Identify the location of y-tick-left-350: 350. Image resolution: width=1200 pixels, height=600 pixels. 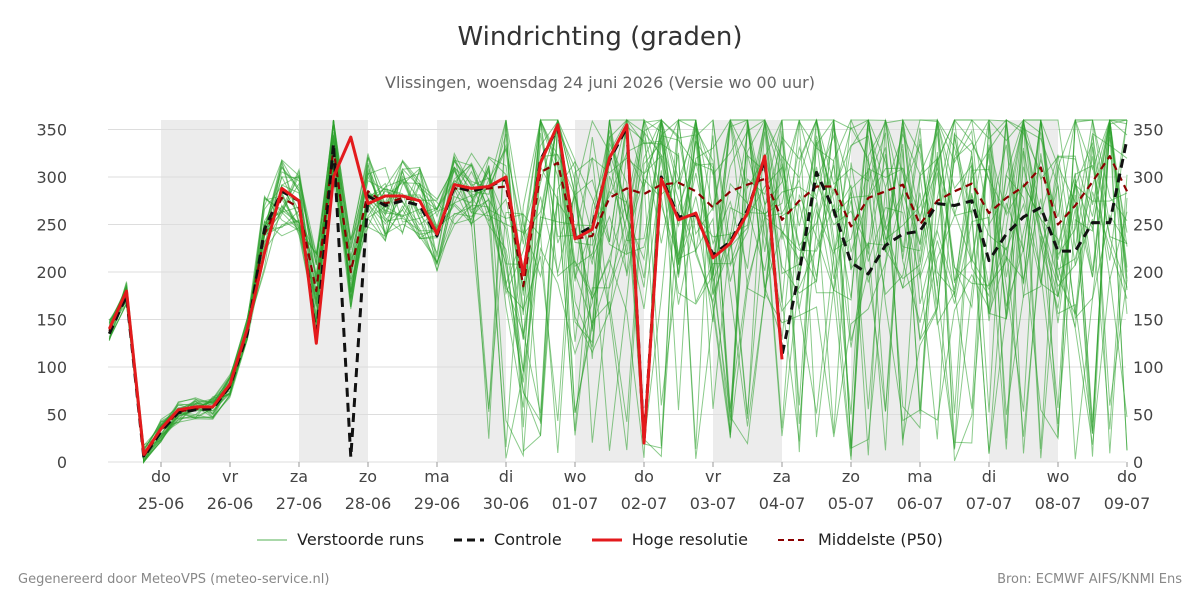
(51, 130).